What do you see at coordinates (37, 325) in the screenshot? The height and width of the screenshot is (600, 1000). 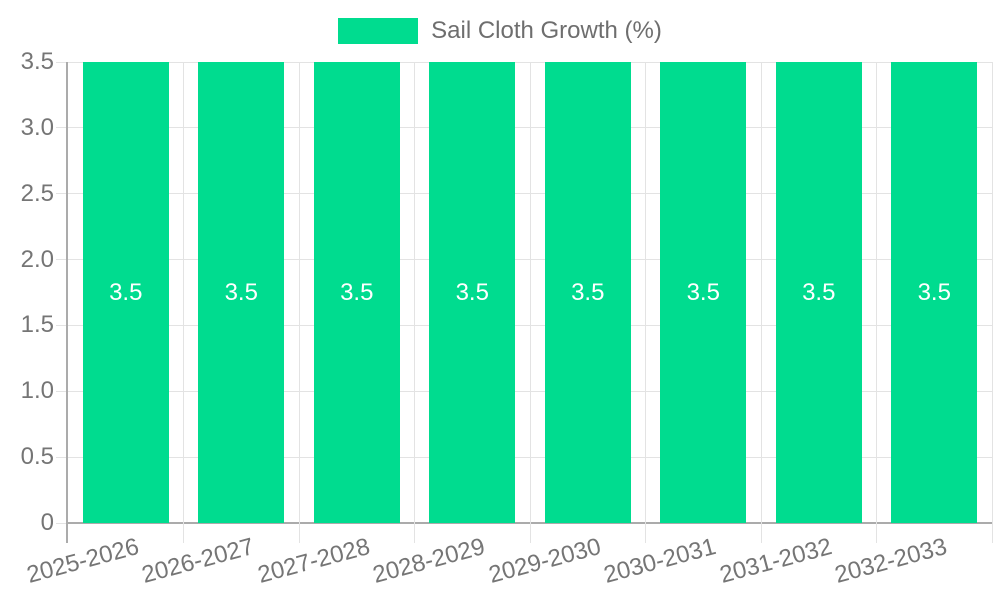 I see `y-tick-label: 1.5` at bounding box center [37, 325].